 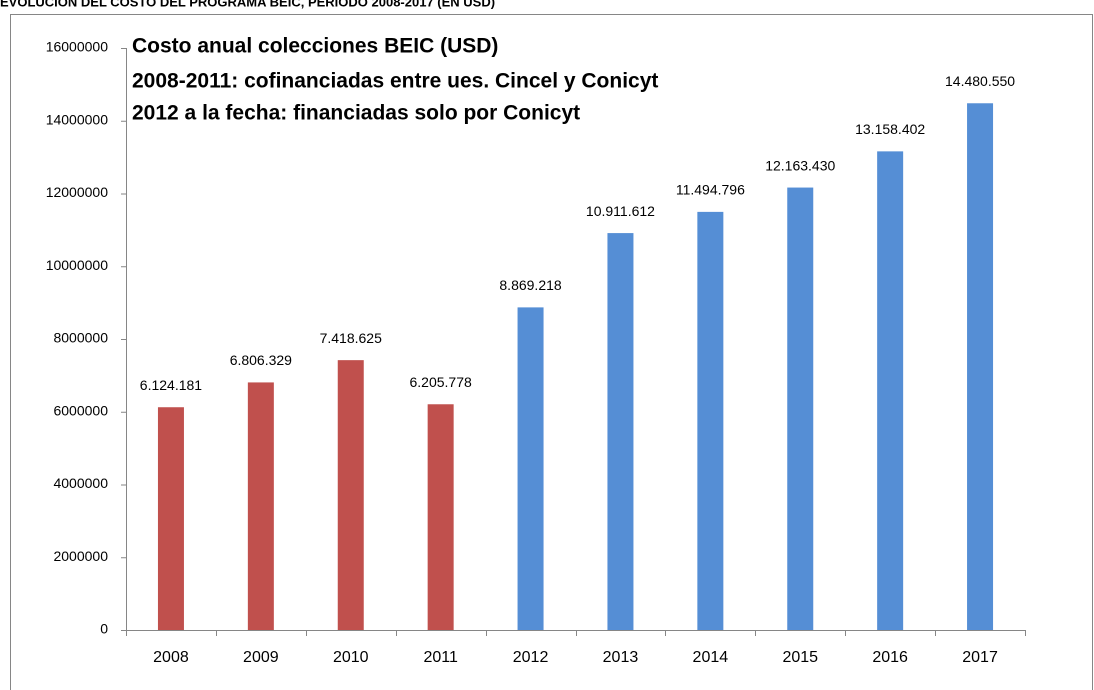 What do you see at coordinates (80, 556) in the screenshot?
I see `y-tick-label: 2000000` at bounding box center [80, 556].